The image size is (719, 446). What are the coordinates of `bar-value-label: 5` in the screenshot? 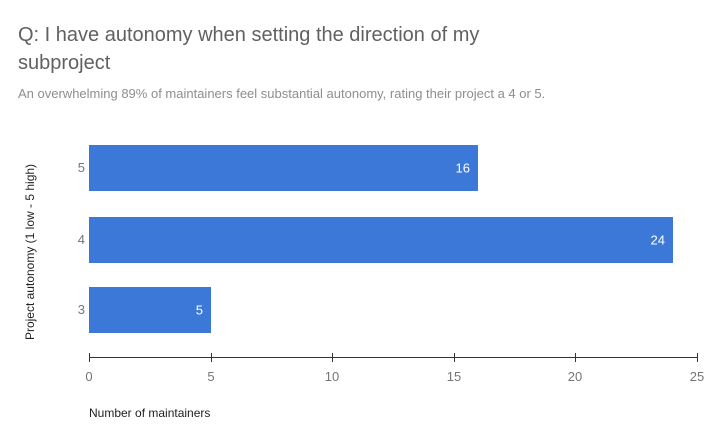 It's located at (199, 310).